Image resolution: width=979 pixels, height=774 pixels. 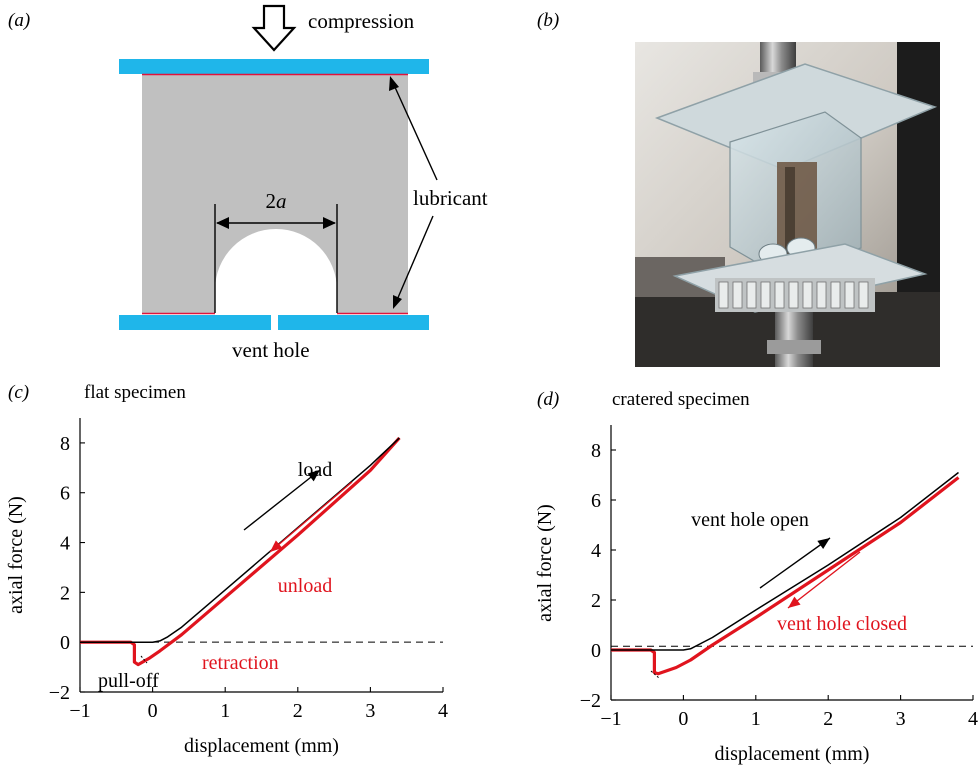 What do you see at coordinates (276, 546) in the screenshot?
I see `annotation-arrowhead-unload` at bounding box center [276, 546].